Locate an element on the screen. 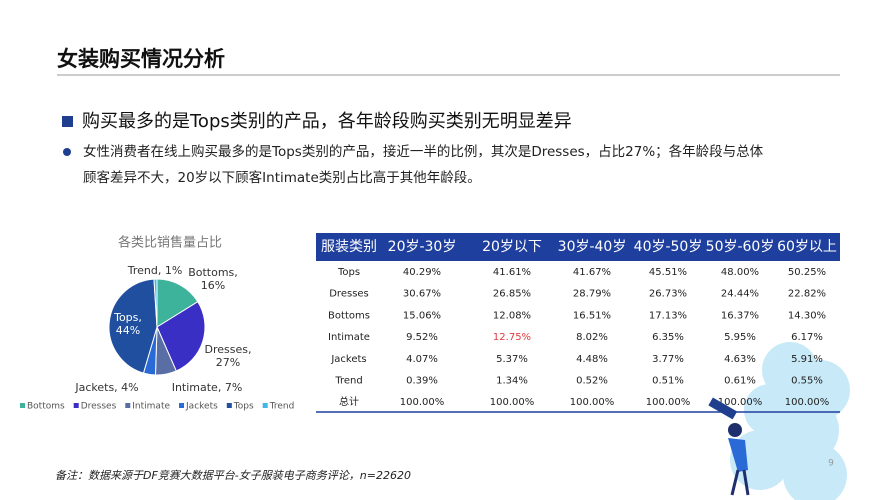 The height and width of the screenshot is (500, 889). table-cell: 4.48% is located at coordinates (592, 359).